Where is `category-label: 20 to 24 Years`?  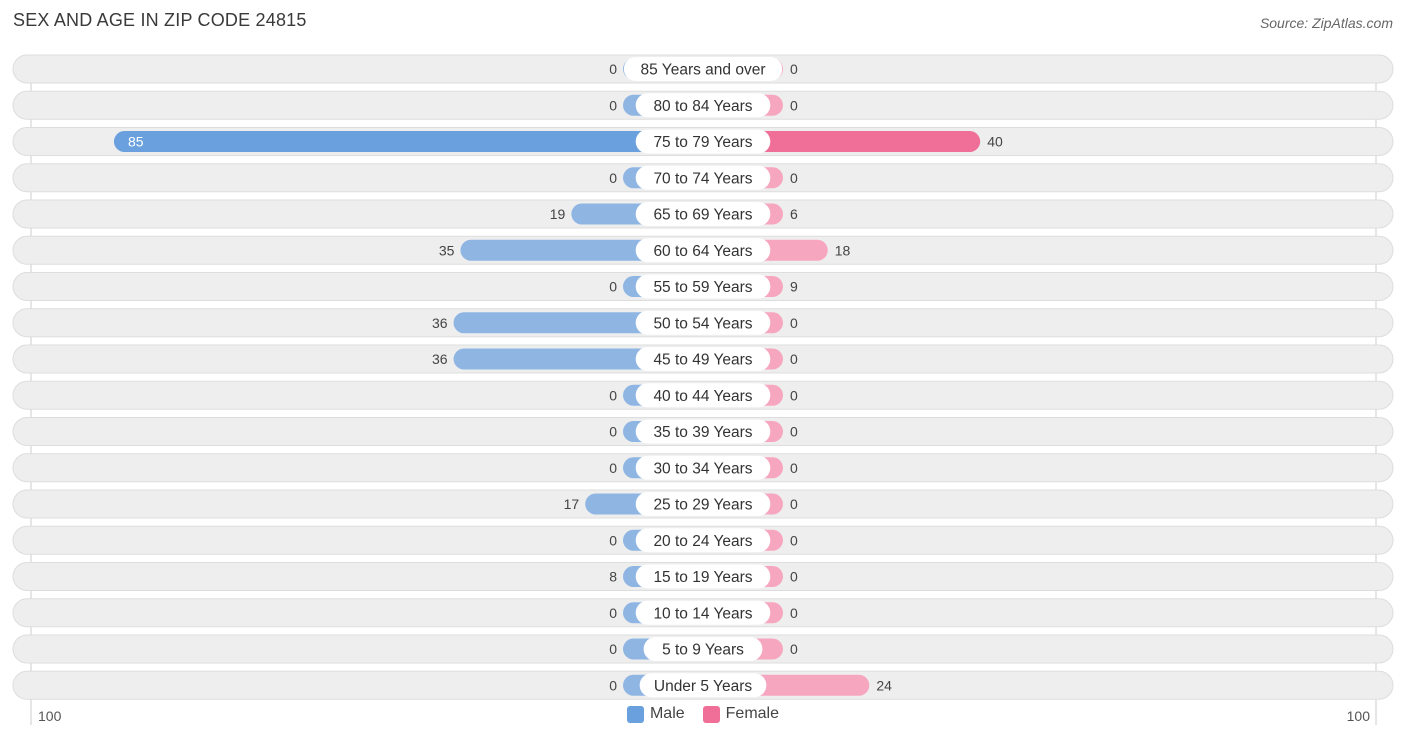 category-label: 20 to 24 Years is located at coordinates (702, 541).